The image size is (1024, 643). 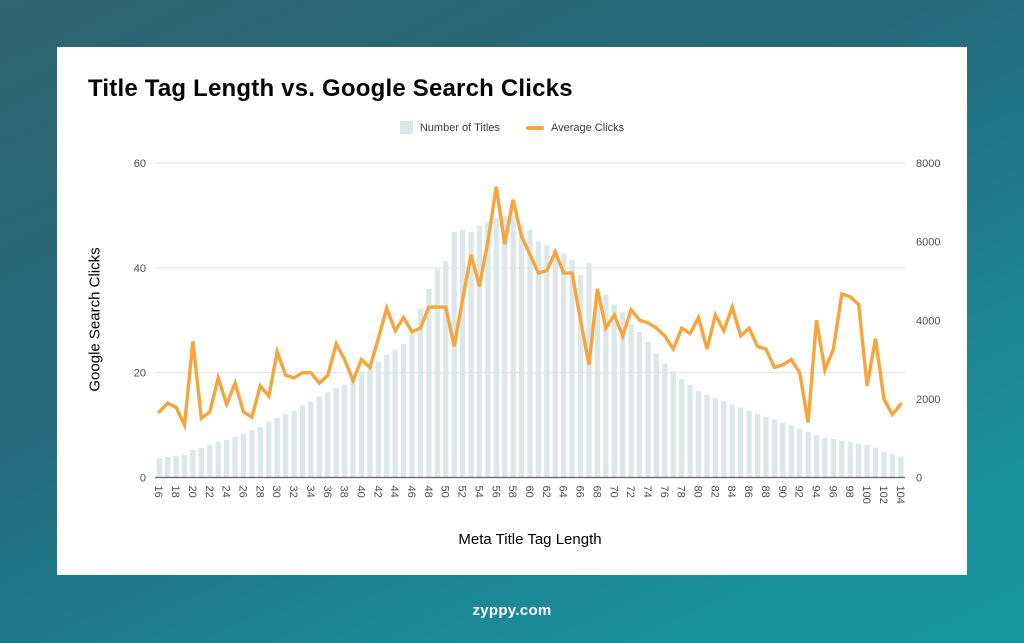 I want to click on svg-text: 104, so click(x=900, y=495).